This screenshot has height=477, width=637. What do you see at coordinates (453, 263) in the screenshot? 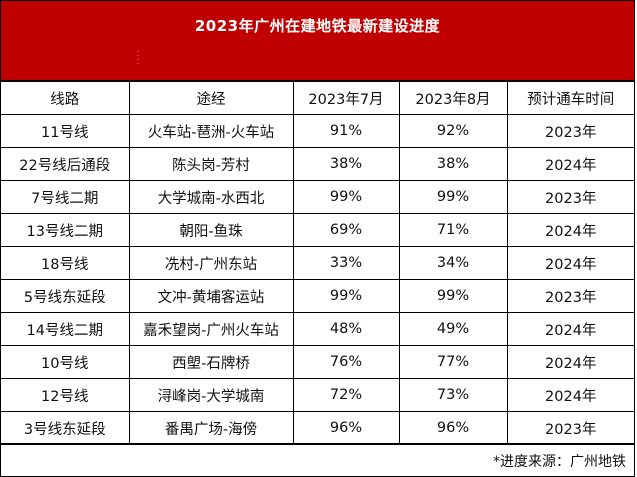
I see `cell-progress-aug: 34%` at bounding box center [453, 263].